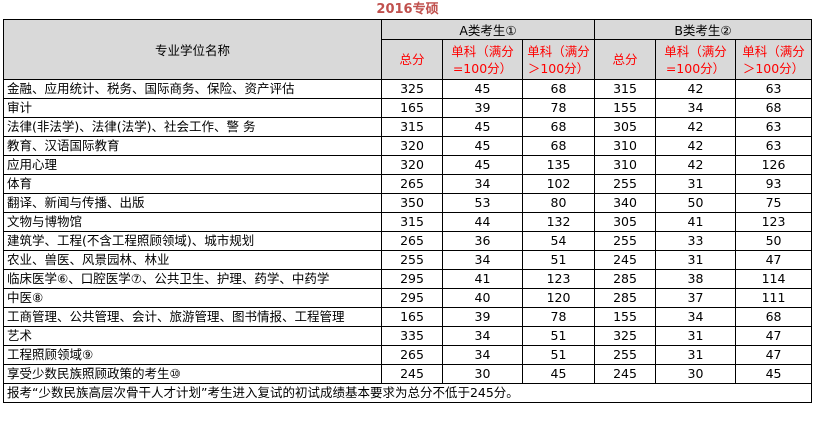 Image resolution: width=815 pixels, height=425 pixels. What do you see at coordinates (695, 127) in the screenshot?
I see `row-b-single-100-cell: 42` at bounding box center [695, 127].